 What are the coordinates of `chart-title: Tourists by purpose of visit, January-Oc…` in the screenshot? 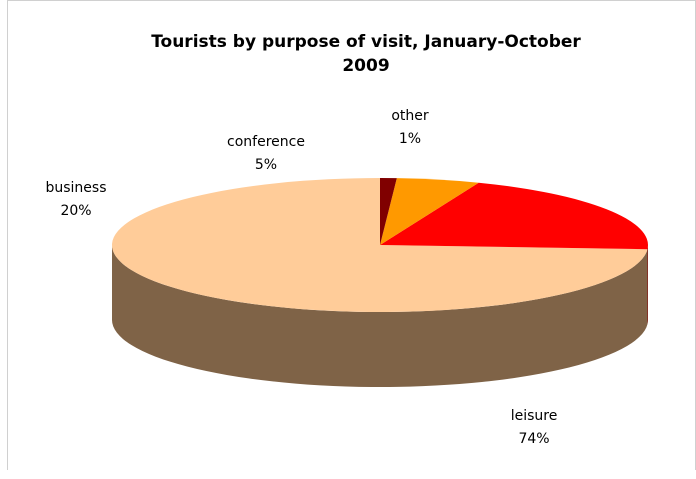 It's located at (366, 54).